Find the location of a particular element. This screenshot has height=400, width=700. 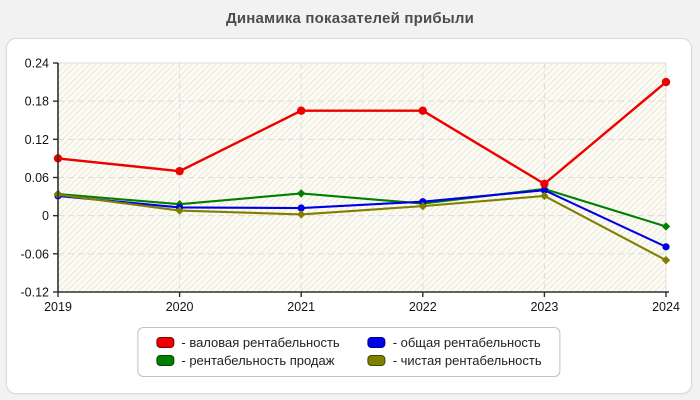

legend-item-0: - валовая рентабельность is located at coordinates (248, 342).